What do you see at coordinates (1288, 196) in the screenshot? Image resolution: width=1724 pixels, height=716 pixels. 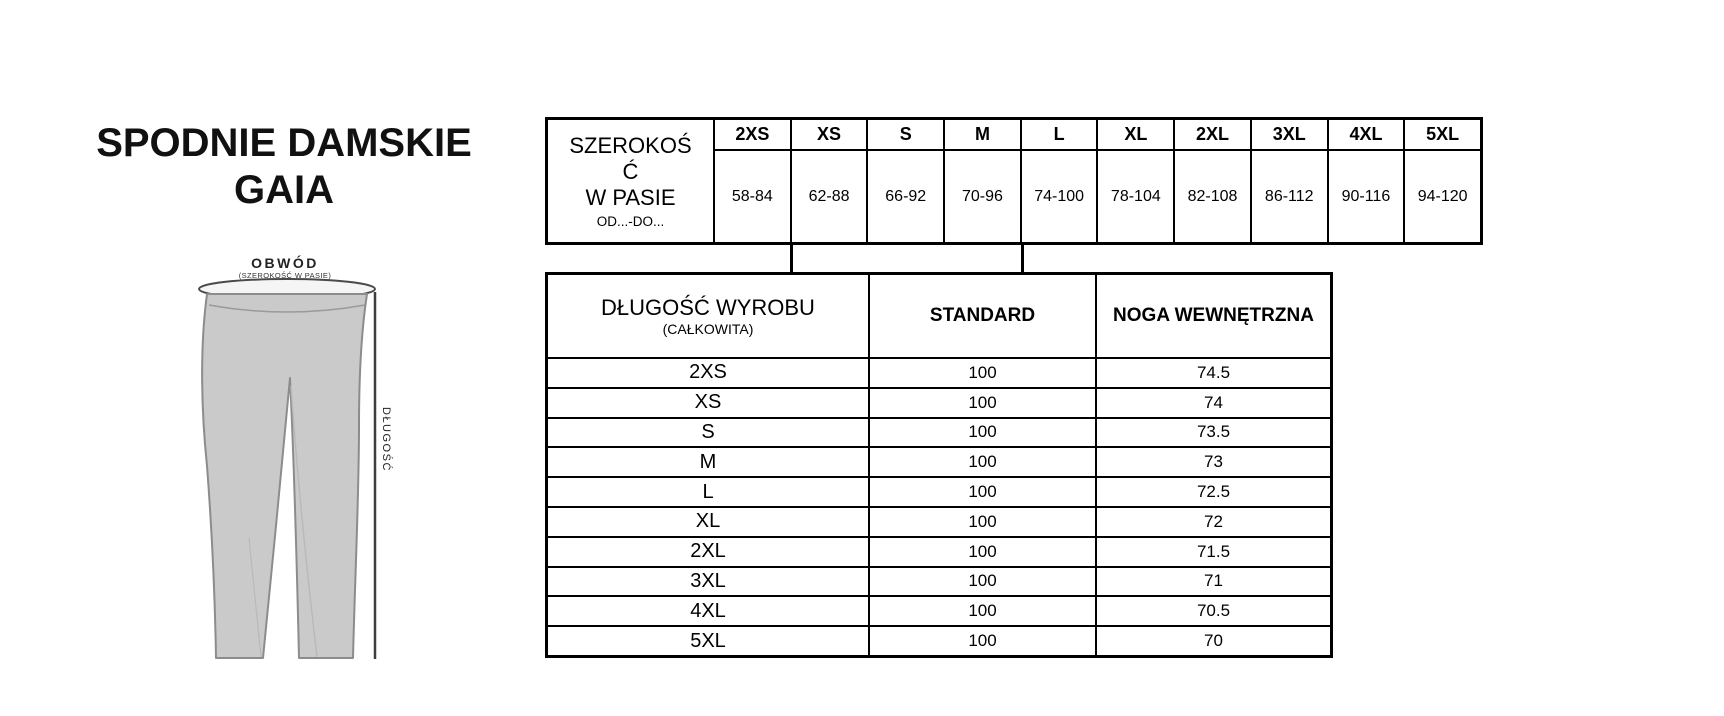 I see `waist-range-cell: 86-112` at bounding box center [1288, 196].